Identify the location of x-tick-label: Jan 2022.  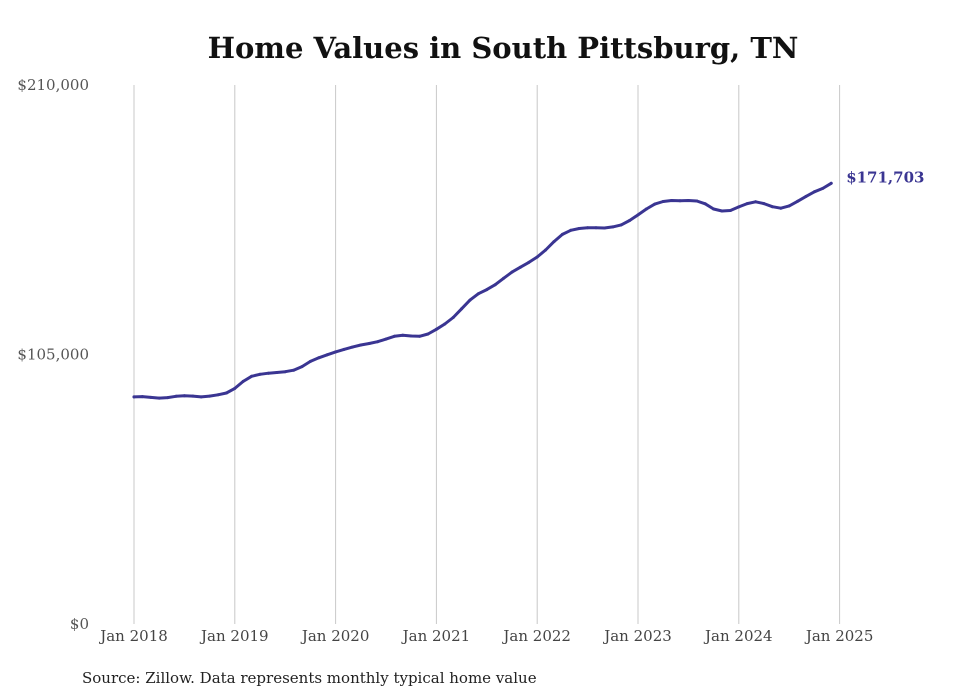
(536, 636).